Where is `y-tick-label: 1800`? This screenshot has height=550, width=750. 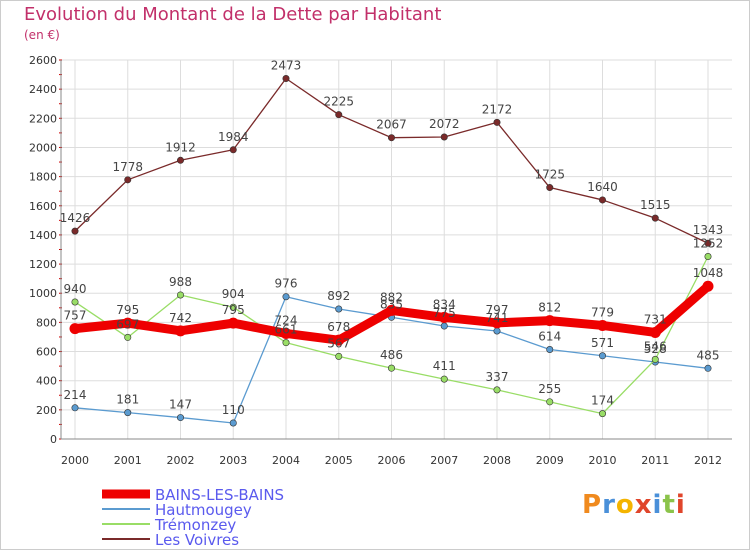 y-tick-label: 1800 is located at coordinates (43, 177).